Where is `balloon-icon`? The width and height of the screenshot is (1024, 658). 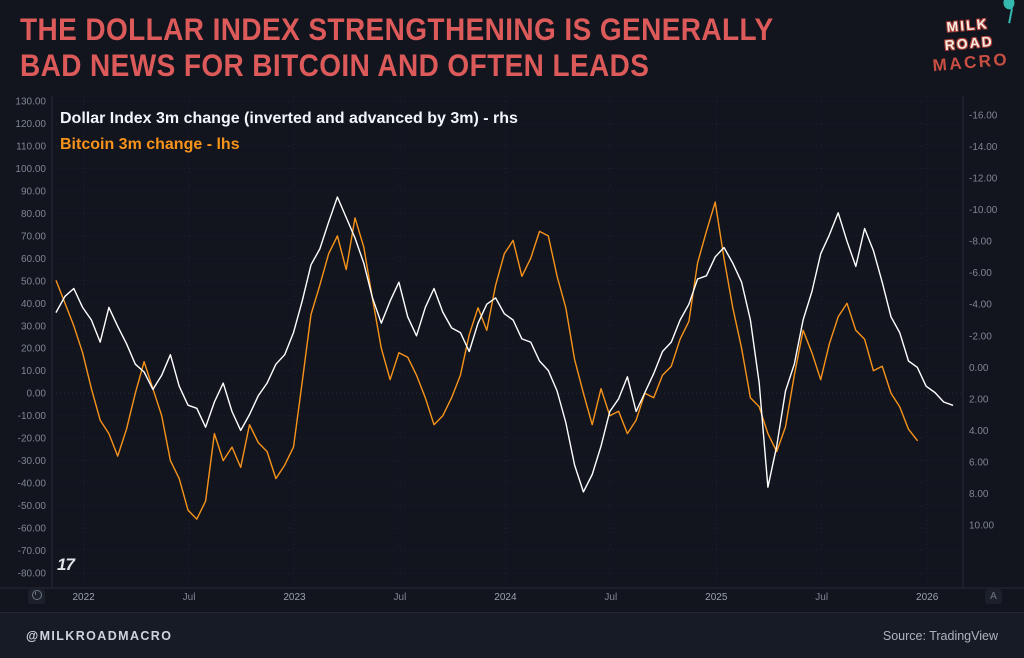 balloon-icon is located at coordinates (1009, 5).